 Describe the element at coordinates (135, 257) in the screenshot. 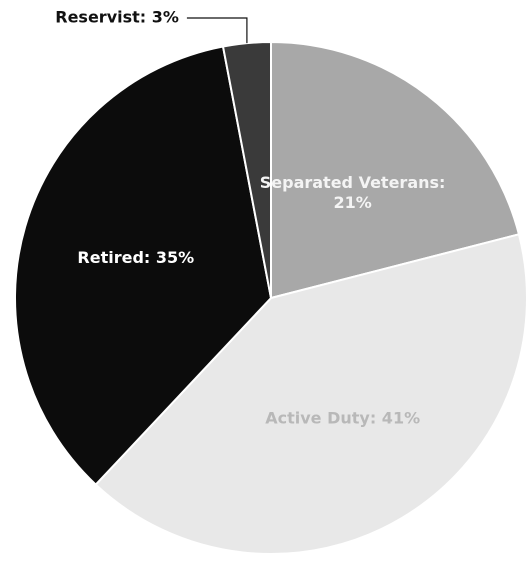

I see `data-label: Retired: 35%` at that location.